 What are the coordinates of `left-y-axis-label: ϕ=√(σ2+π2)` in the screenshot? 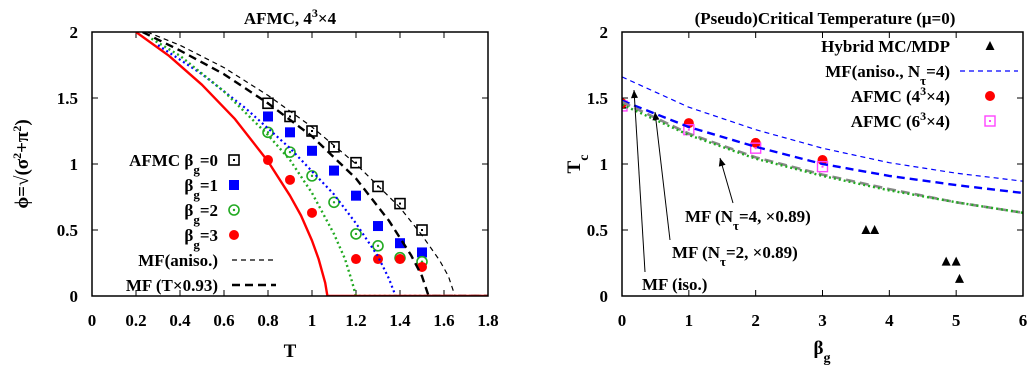 It's located at (21, 163).